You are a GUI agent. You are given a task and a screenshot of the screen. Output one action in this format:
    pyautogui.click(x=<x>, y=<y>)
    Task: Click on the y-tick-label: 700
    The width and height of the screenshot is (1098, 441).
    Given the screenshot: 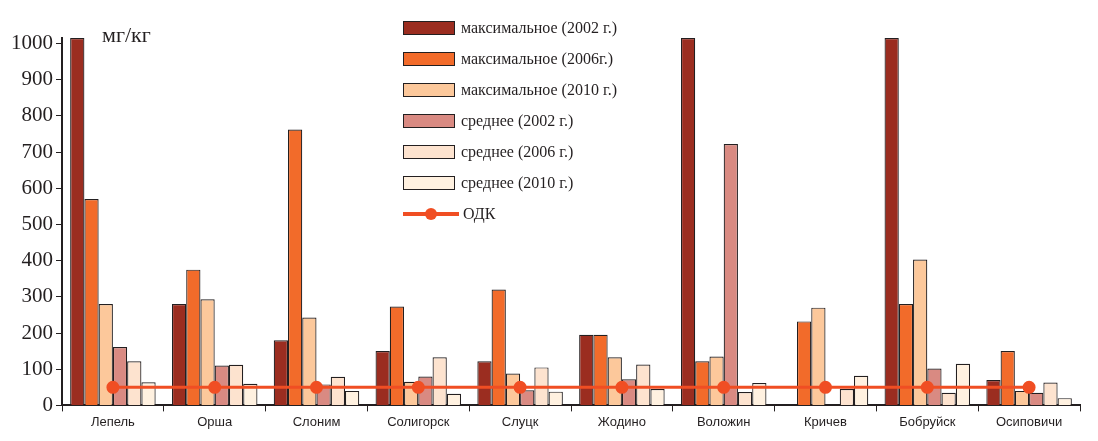 What is the action you would take?
    pyautogui.click(x=37, y=150)
    